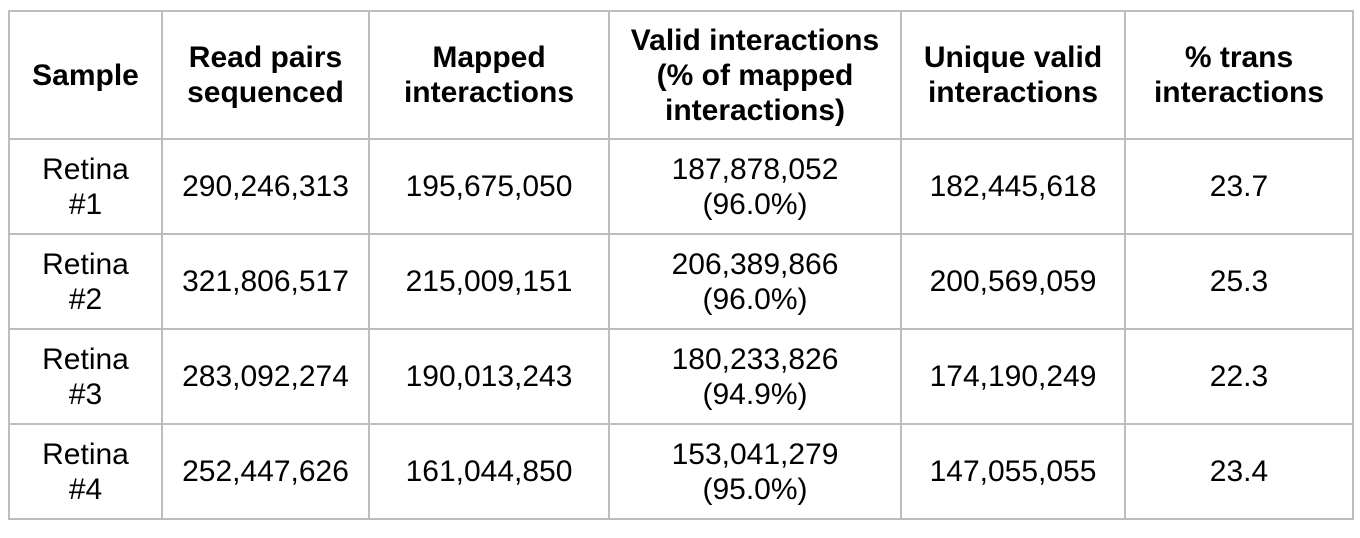 Image resolution: width=1360 pixels, height=538 pixels. I want to click on cell-sample: Retina #1, so click(85, 186).